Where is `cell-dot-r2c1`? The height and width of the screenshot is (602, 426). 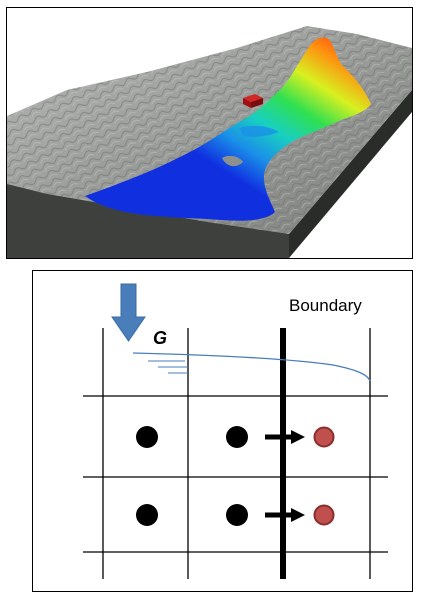
cell-dot-r2c1 is located at coordinates (147, 515).